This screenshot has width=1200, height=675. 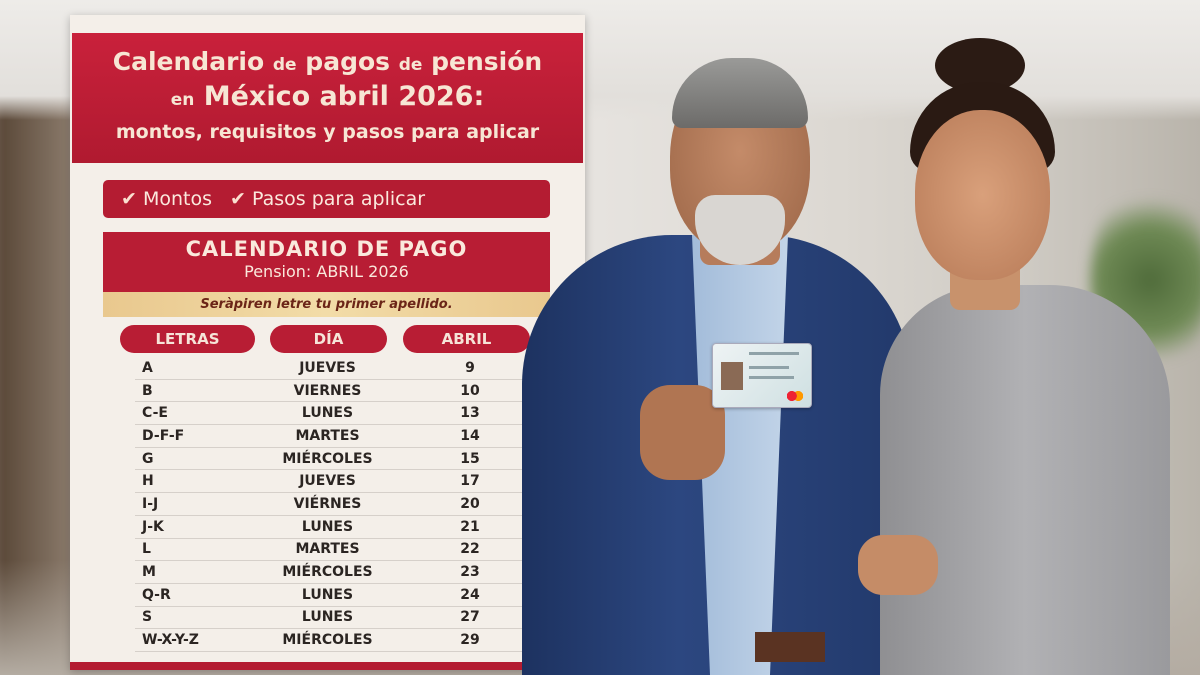 I want to click on date-cell: 20, so click(x=470, y=503).